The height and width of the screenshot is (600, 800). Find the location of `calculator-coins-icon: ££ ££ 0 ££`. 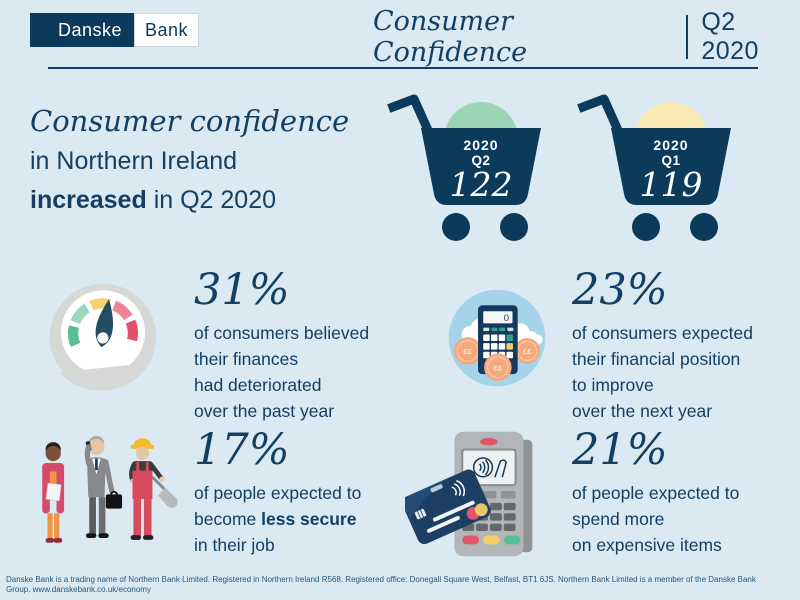

calculator-coins-icon: ££ ££ 0 ££ is located at coordinates (497, 338).